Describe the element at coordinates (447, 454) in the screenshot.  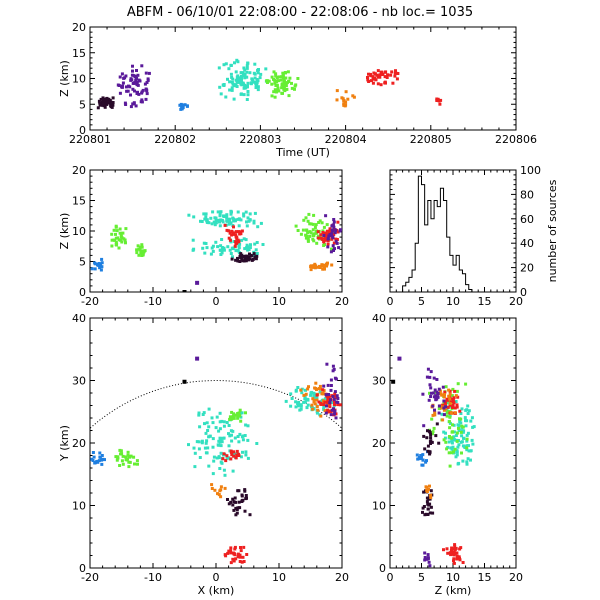
I see `panel-z_plan: 0 5 10 15 20 0 10 20 30 40 Z (km)` at that location.